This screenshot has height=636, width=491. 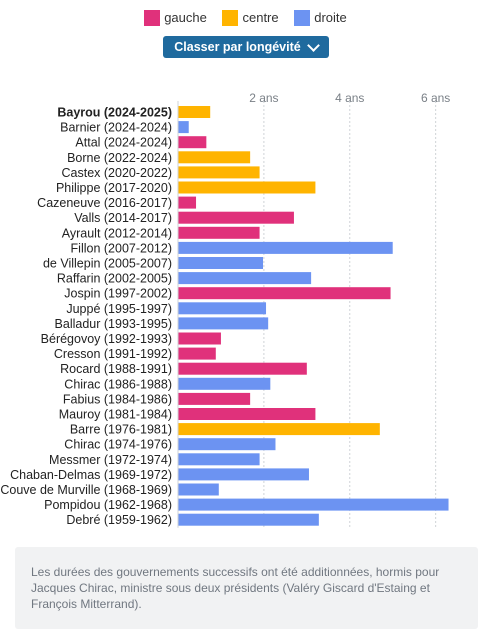 I want to click on x-tick-label: 4 ans, so click(x=349, y=98).